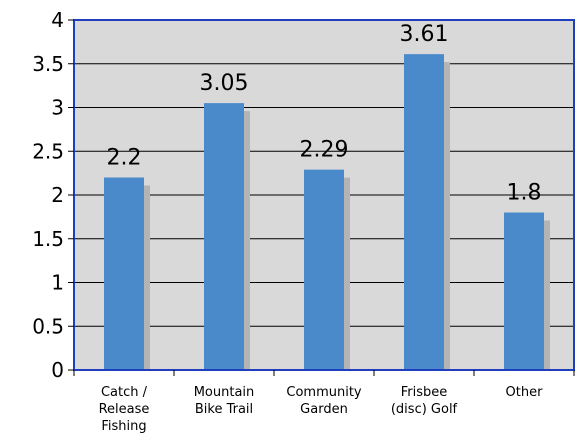 Image resolution: width=578 pixels, height=440 pixels. Describe the element at coordinates (224, 392) in the screenshot. I see `x-tick-label-line: Mountain` at that location.